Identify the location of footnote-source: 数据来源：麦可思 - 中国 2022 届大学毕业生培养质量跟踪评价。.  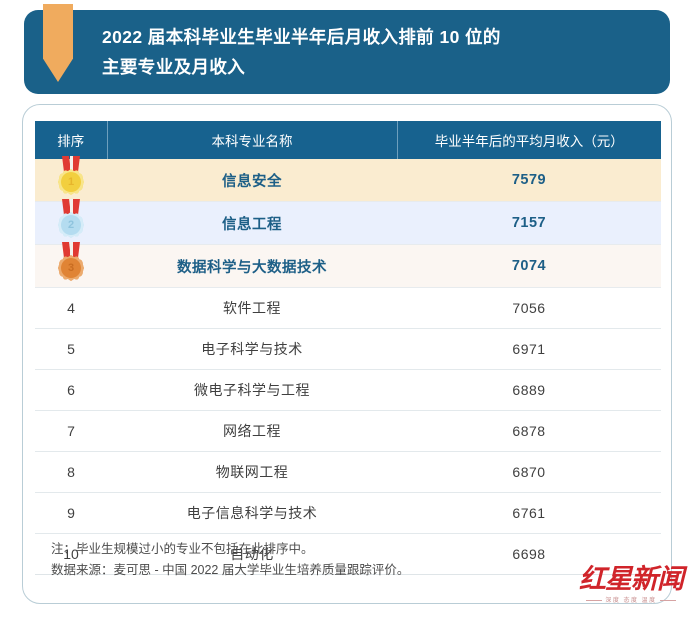
(230, 570).